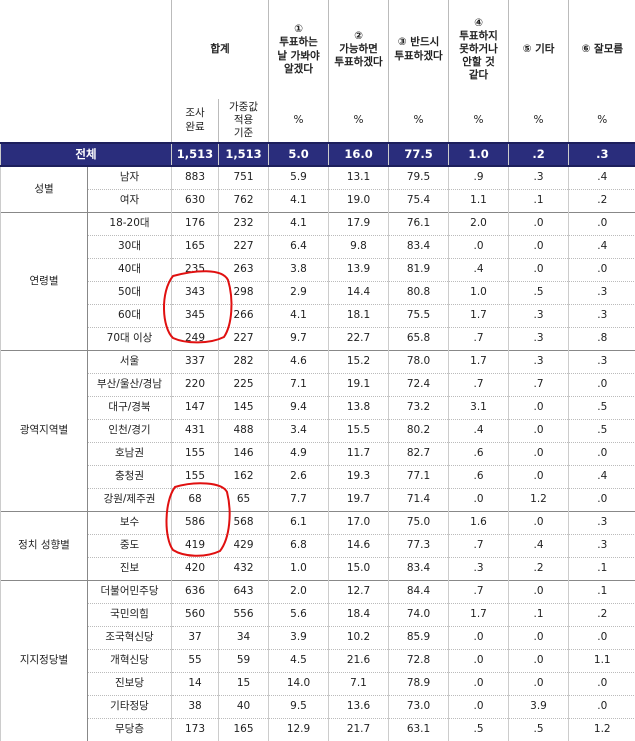 This screenshot has width=635, height=741. I want to click on data-cell: 18.4, so click(359, 615).